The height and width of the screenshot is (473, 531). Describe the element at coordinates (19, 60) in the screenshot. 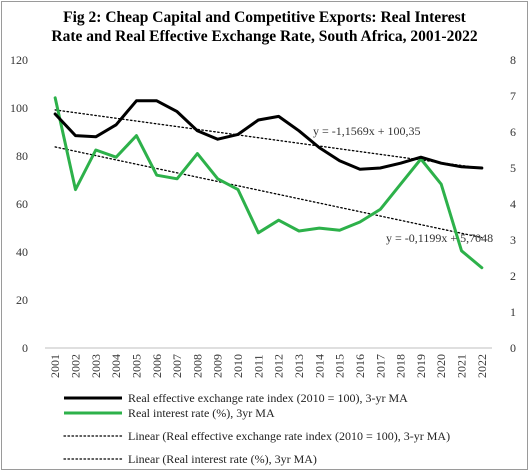

I see `y-left-tick-label: 120` at that location.